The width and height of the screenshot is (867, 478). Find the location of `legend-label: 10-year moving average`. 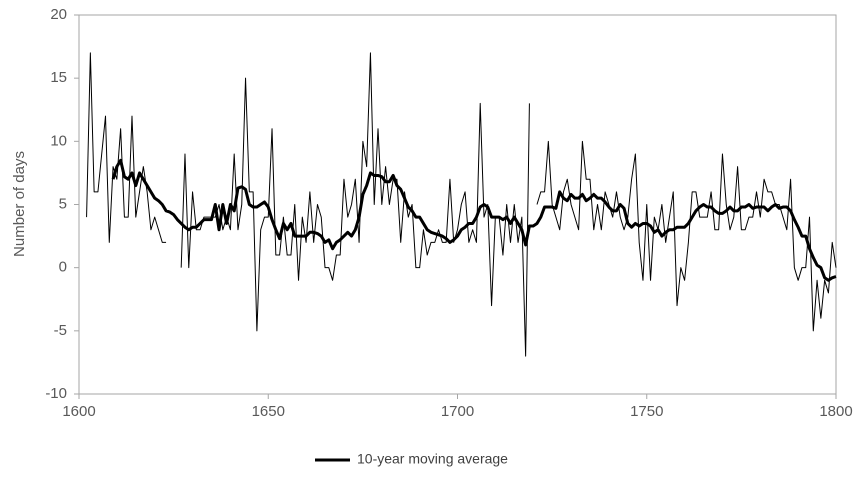

legend-label: 10-year moving average is located at coordinates (432, 459).